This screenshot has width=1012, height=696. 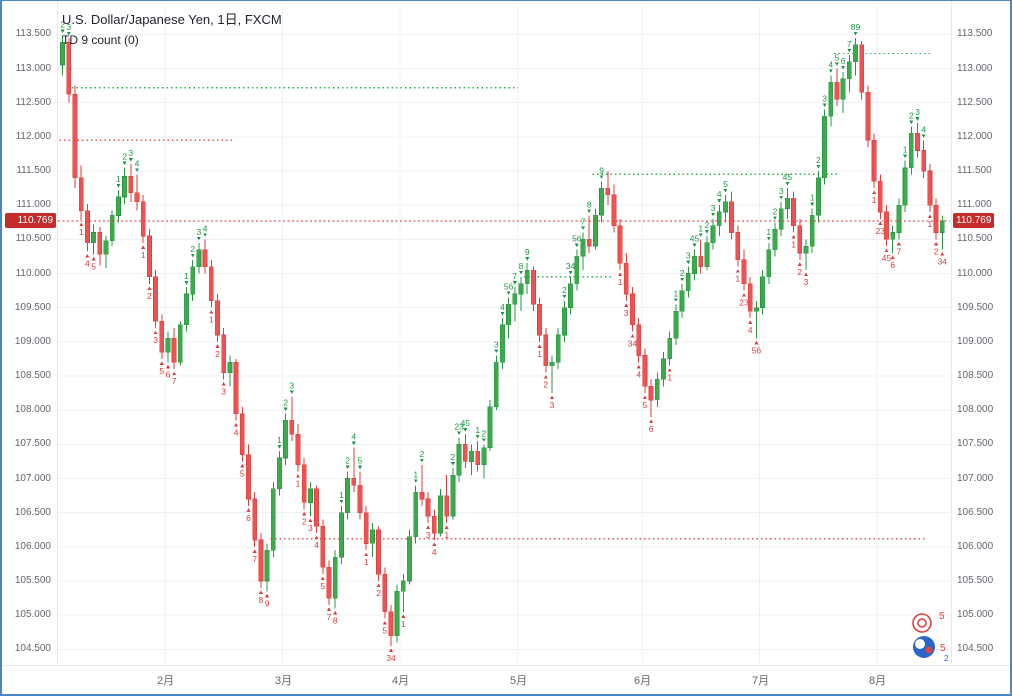 I want to click on indicator-label: TD 9 count (0), so click(x=100, y=40).